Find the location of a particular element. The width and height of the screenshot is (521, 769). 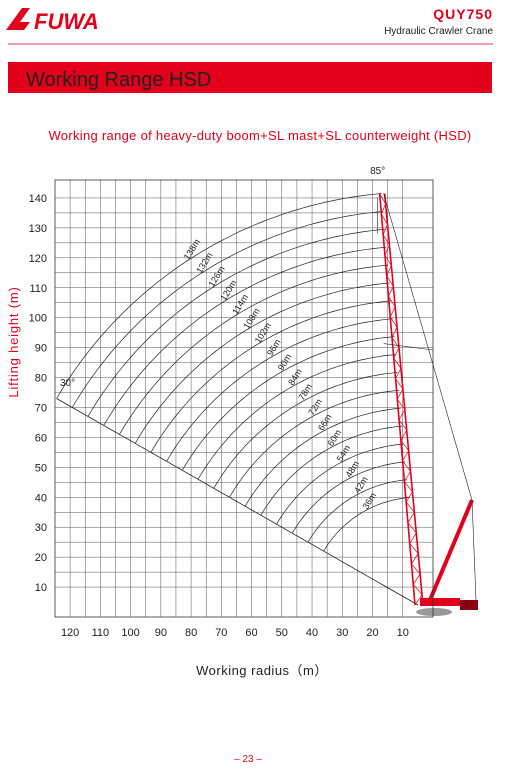

y-axis-label: Lifting height (m) is located at coordinates (13, 341).